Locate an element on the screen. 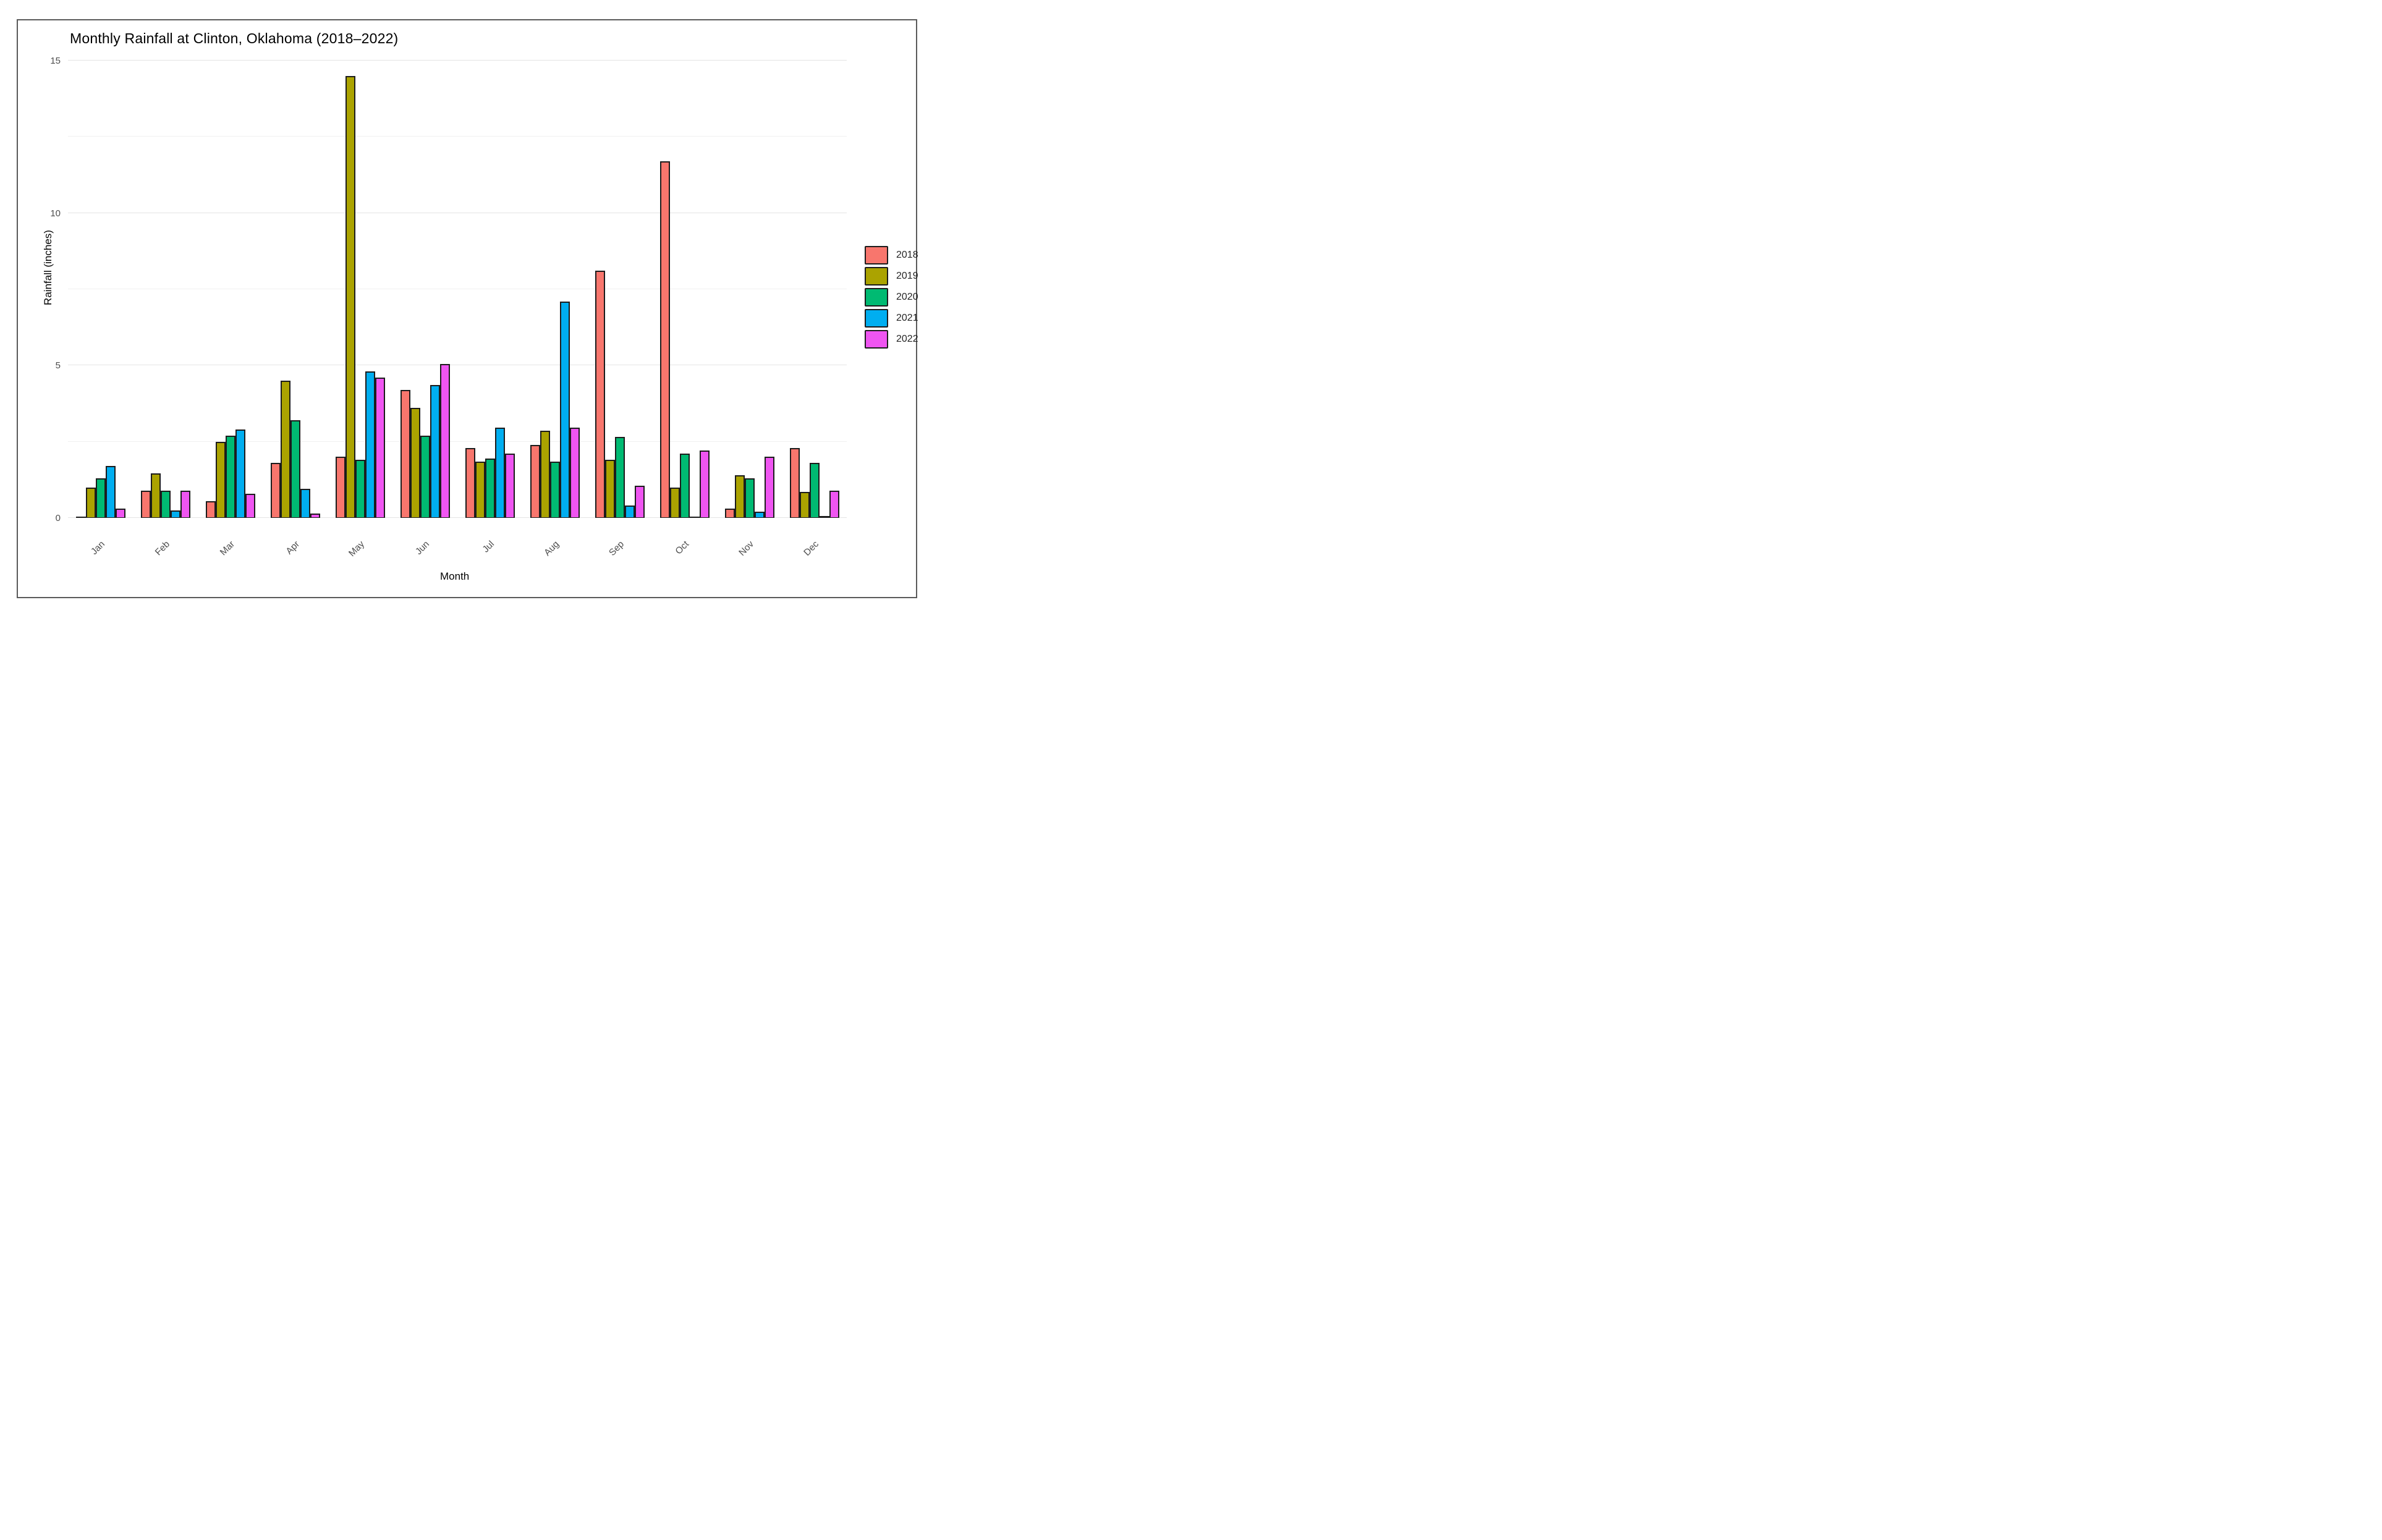 The height and width of the screenshot is (1540, 2382). bar-Oct-2022 is located at coordinates (705, 484).